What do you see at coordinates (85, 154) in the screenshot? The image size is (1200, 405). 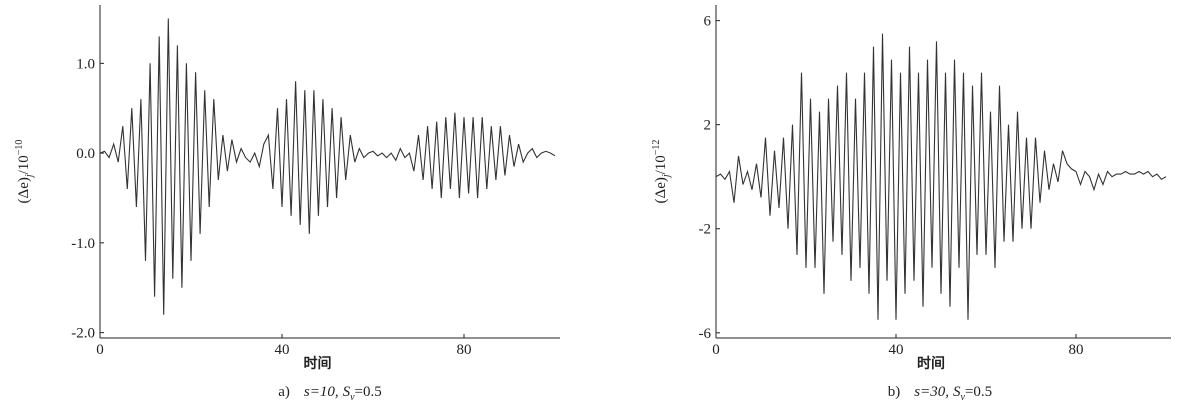 I see `y-tick-label: 0.0` at bounding box center [85, 154].